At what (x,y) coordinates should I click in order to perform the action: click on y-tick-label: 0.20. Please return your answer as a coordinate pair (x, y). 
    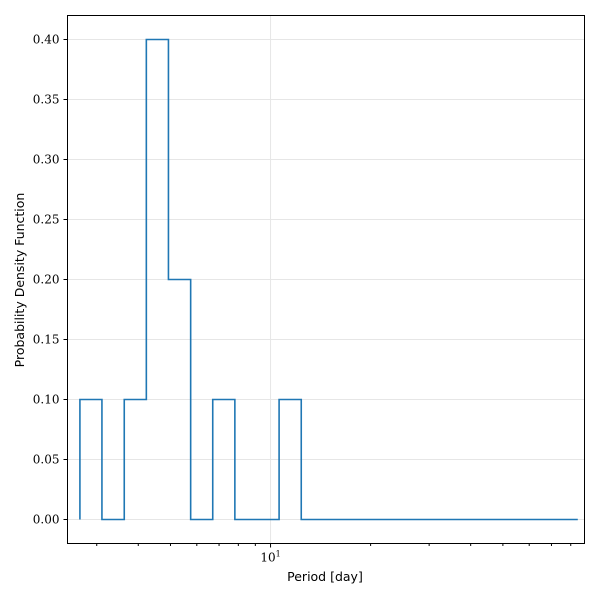
    Looking at the image, I should click on (46, 280).